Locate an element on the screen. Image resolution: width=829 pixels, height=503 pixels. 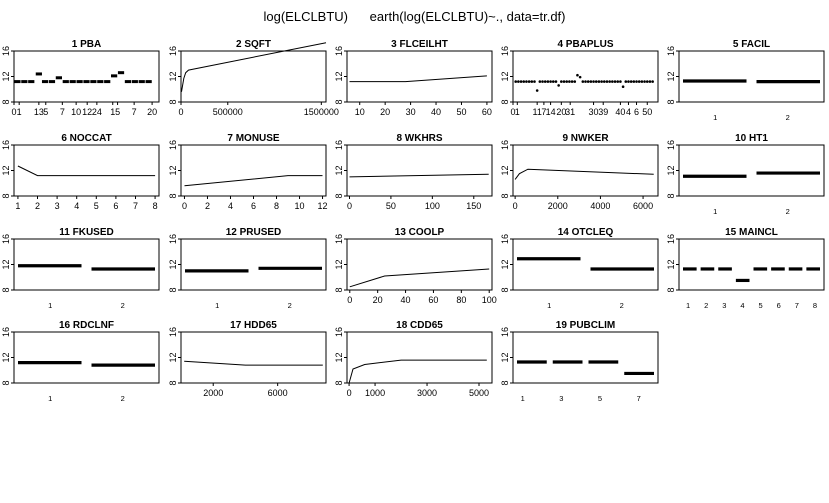
panel-3-xtick-label: 30 is located at coordinates (411, 112).